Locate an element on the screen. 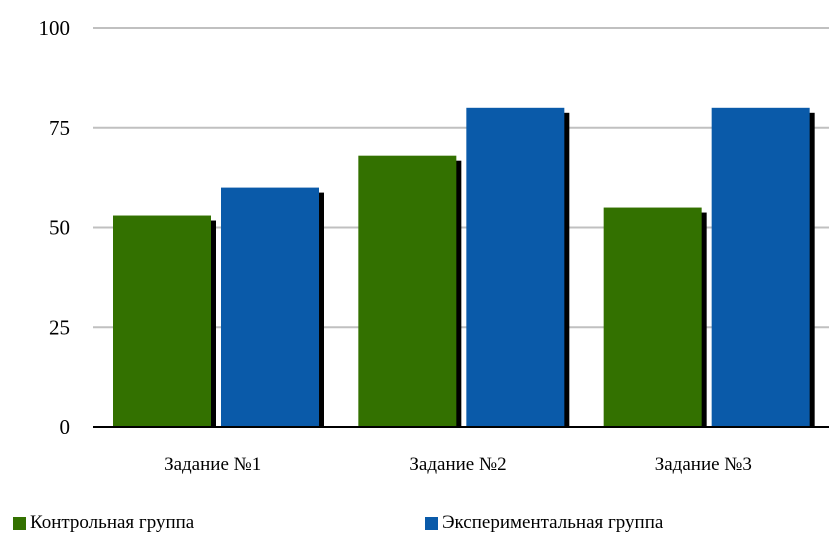 This screenshot has height=537, width=829. y-tick-label: 100 is located at coordinates (55, 28).